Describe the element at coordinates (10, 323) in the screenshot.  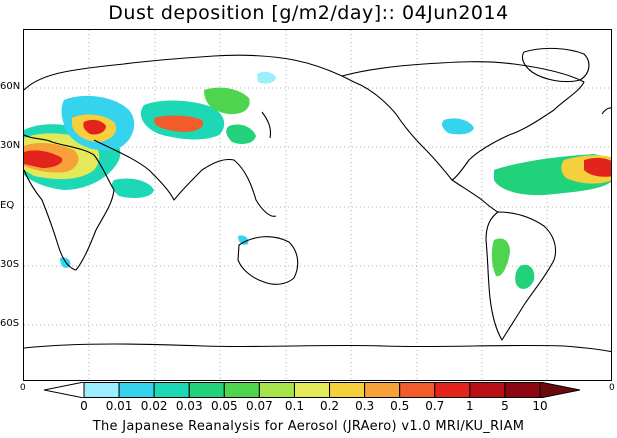
I see `lat-label-60s: 60S` at that location.